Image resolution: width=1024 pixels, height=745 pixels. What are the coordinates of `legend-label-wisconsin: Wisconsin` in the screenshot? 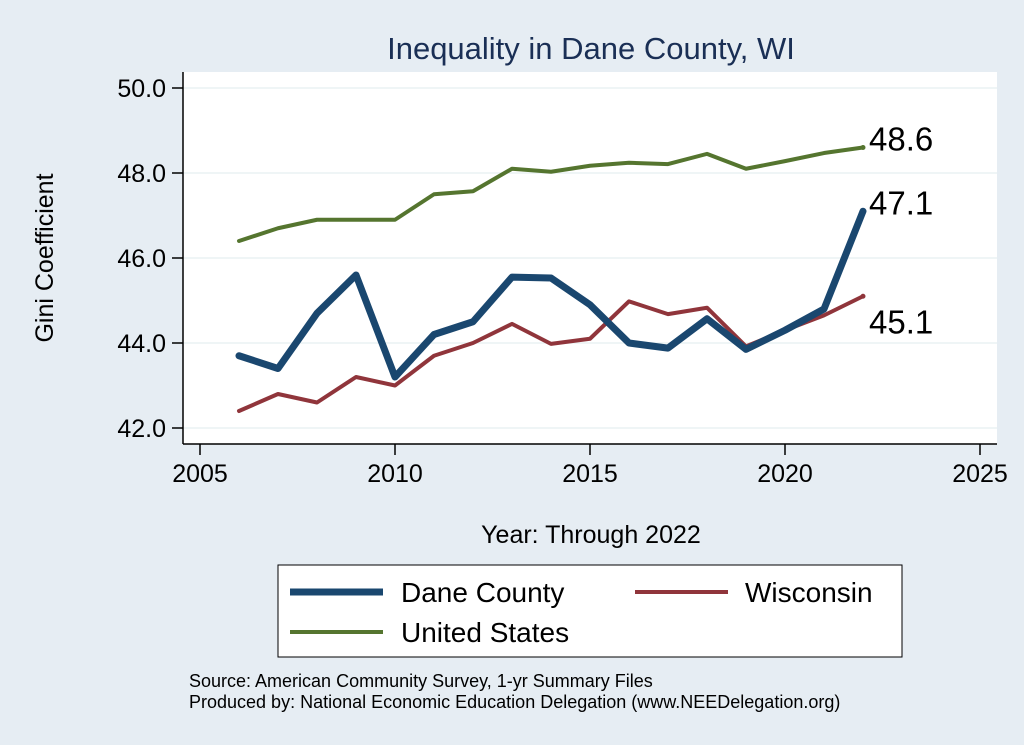 It's located at (809, 592).